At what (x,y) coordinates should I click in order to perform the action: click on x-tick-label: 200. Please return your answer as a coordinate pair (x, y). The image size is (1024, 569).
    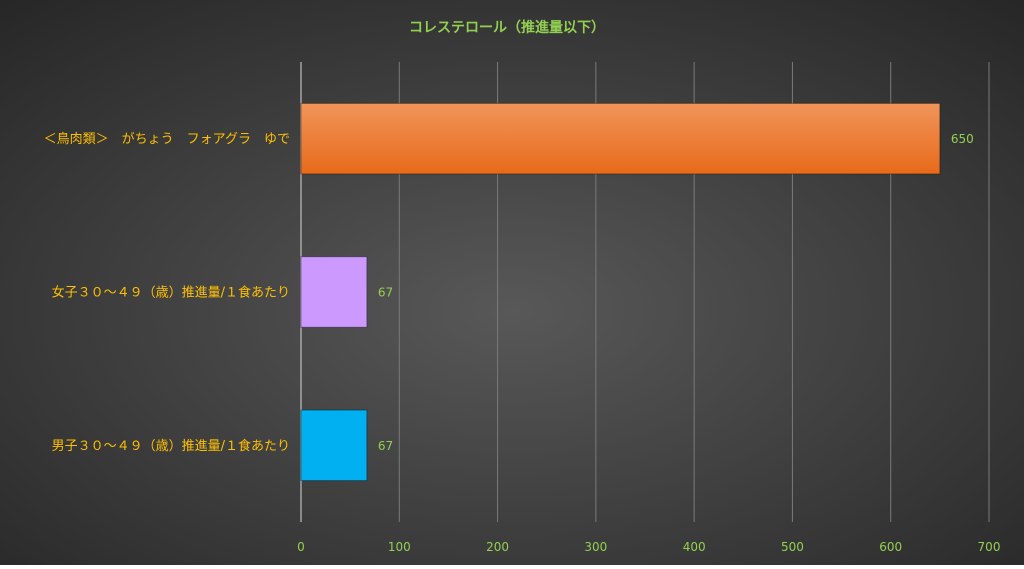
    Looking at the image, I should click on (497, 547).